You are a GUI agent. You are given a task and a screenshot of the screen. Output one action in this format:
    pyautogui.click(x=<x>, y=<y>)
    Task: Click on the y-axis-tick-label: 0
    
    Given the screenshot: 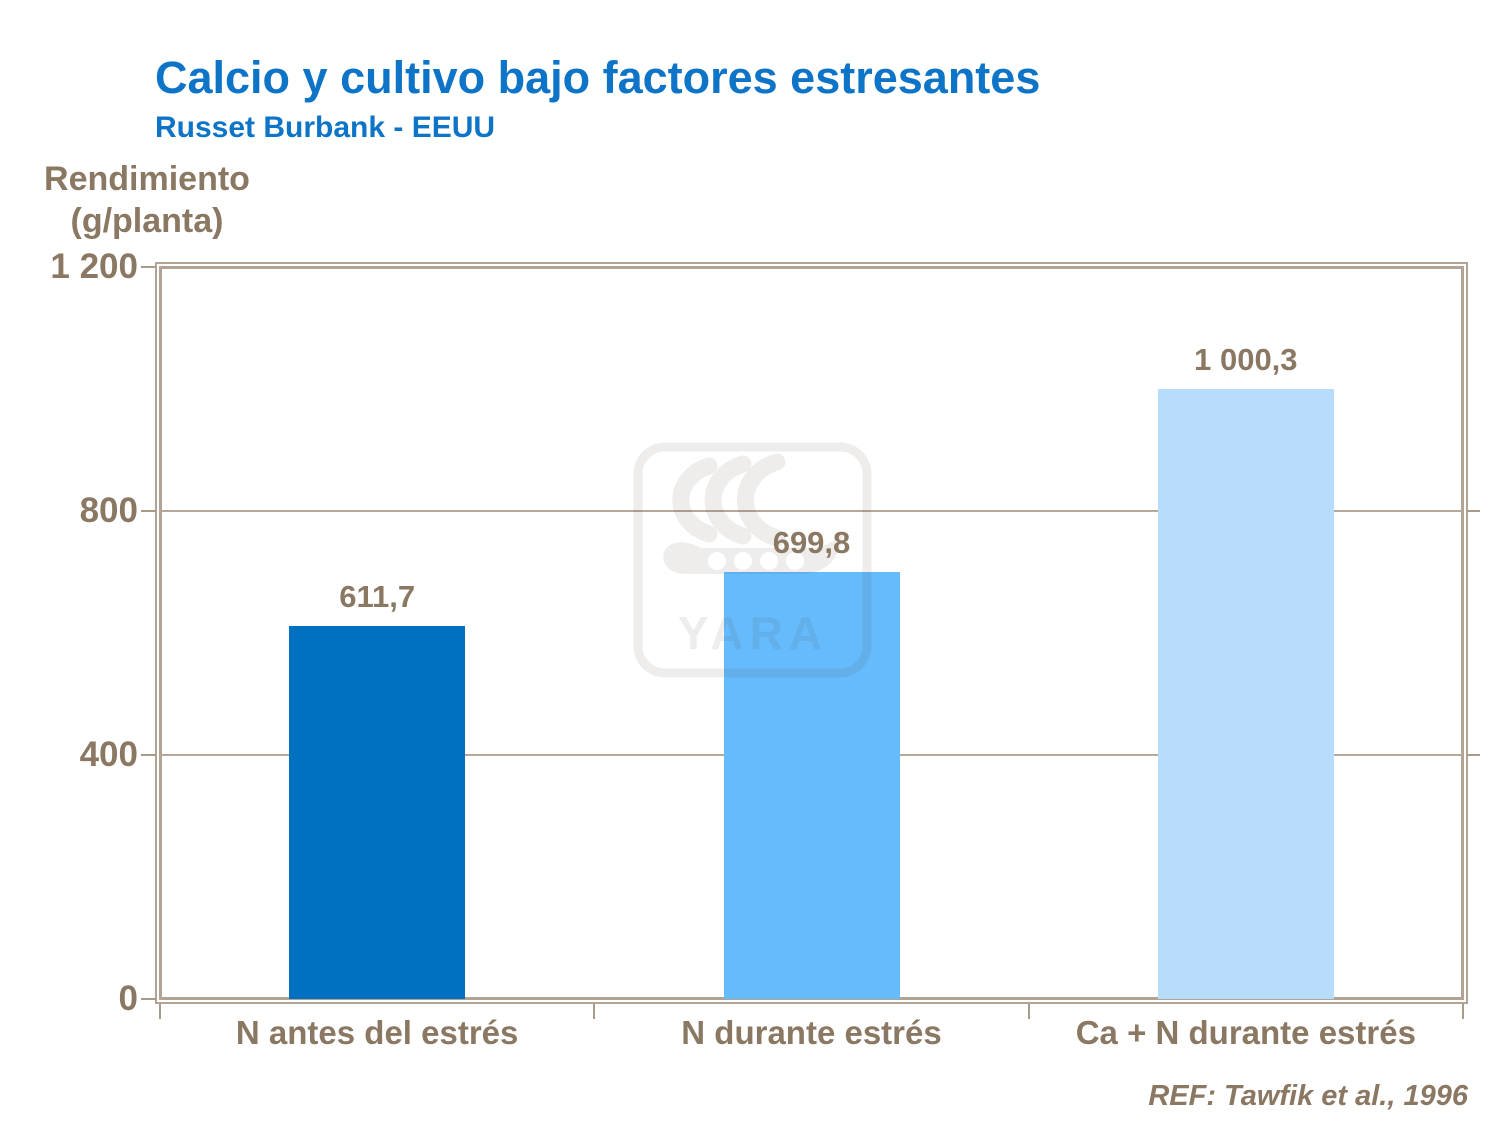 What is the action you would take?
    pyautogui.click(x=128, y=998)
    